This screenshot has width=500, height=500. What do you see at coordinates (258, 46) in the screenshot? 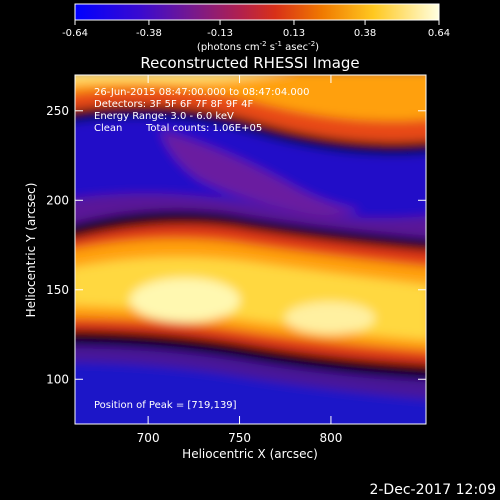
I see `colorbar-units-label: (photons cm-2 s-1 asec-2)` at bounding box center [258, 46].